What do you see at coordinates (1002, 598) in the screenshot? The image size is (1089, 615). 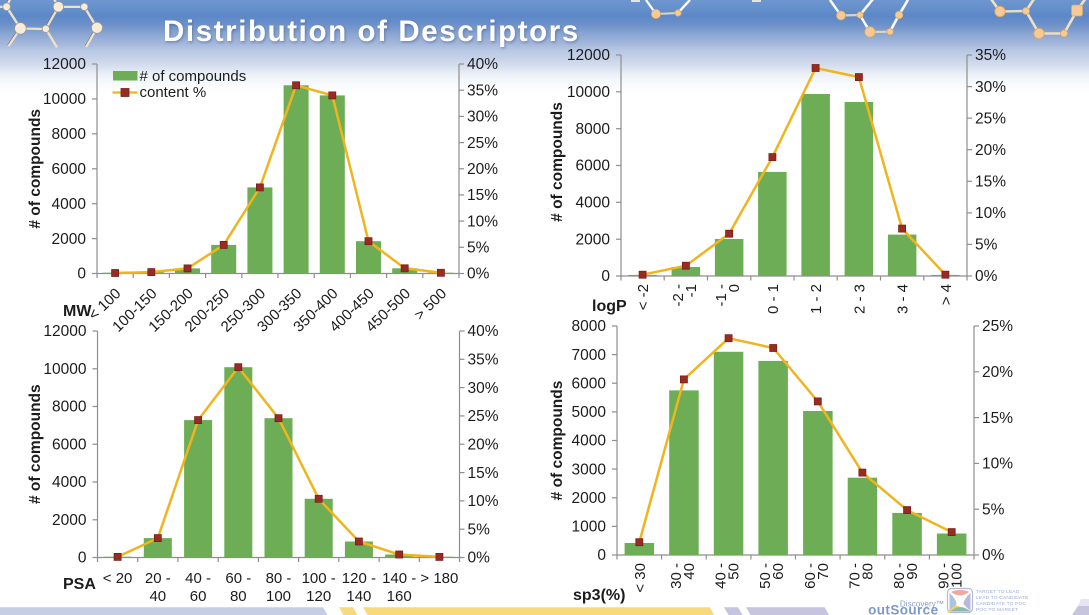 I see `svg-text: LEAD TO CANDIDATE` at bounding box center [1002, 598].